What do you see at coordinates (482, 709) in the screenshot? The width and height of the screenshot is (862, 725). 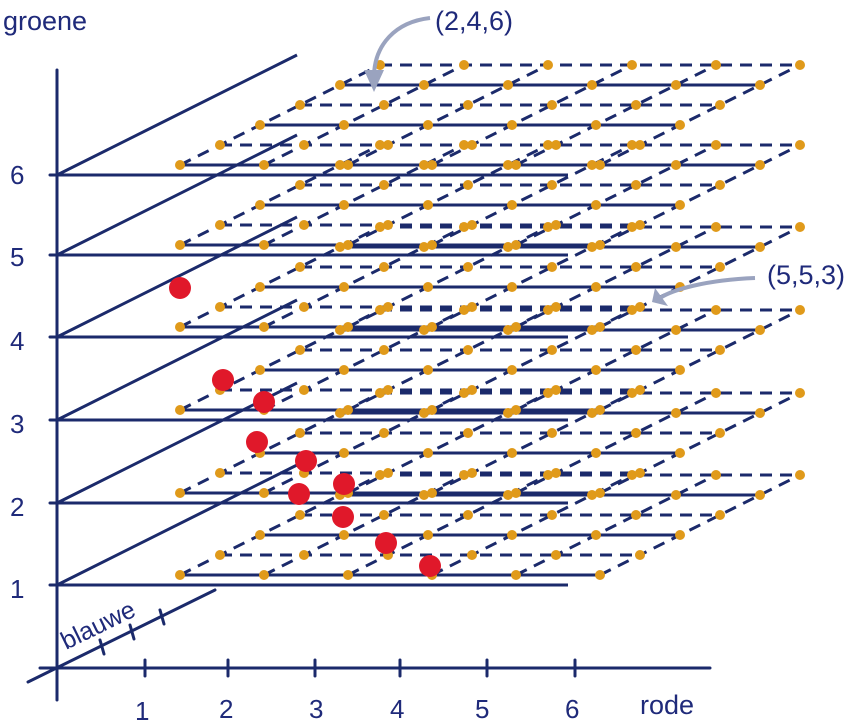 I see `red-tick-5: 5` at bounding box center [482, 709].